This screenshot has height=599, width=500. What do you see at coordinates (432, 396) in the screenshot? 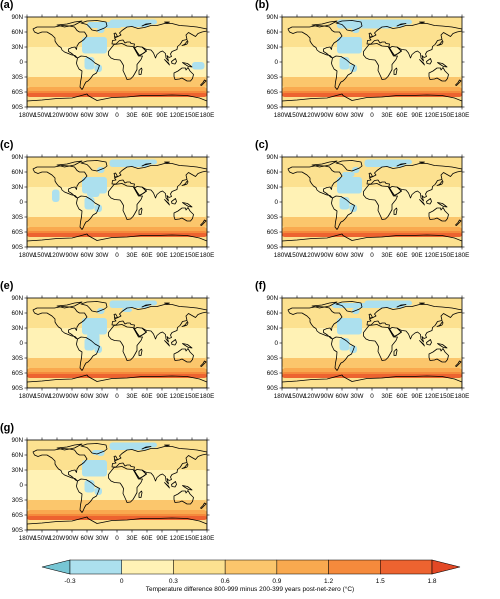
I see `lon-tick-label: 120E` at bounding box center [432, 396].